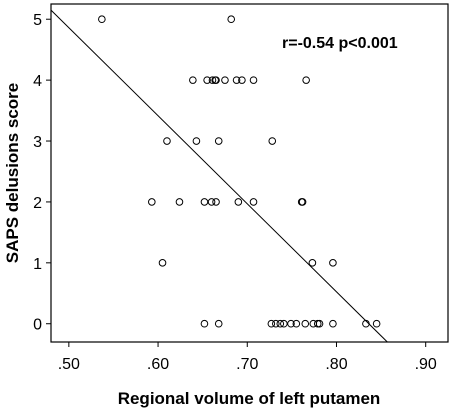  What do you see at coordinates (37, 203) in the screenshot?
I see `y-tick-label: 2` at bounding box center [37, 203].